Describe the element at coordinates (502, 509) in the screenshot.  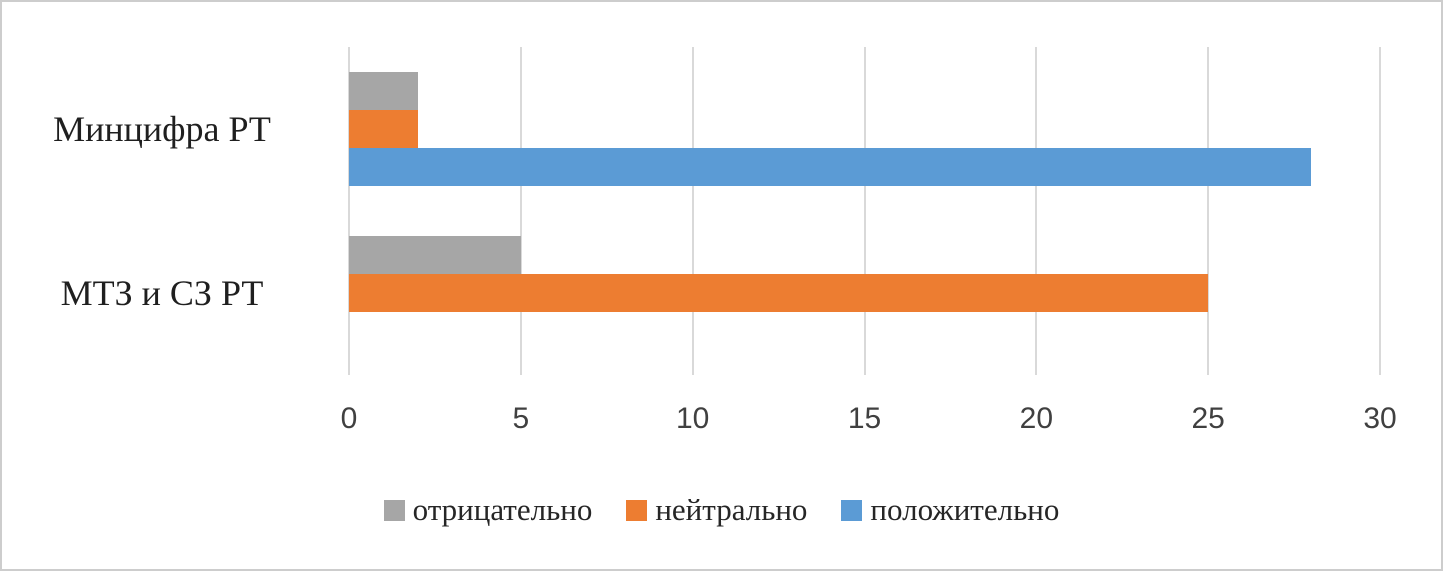
I see `legend-label: отрицательно` at that location.